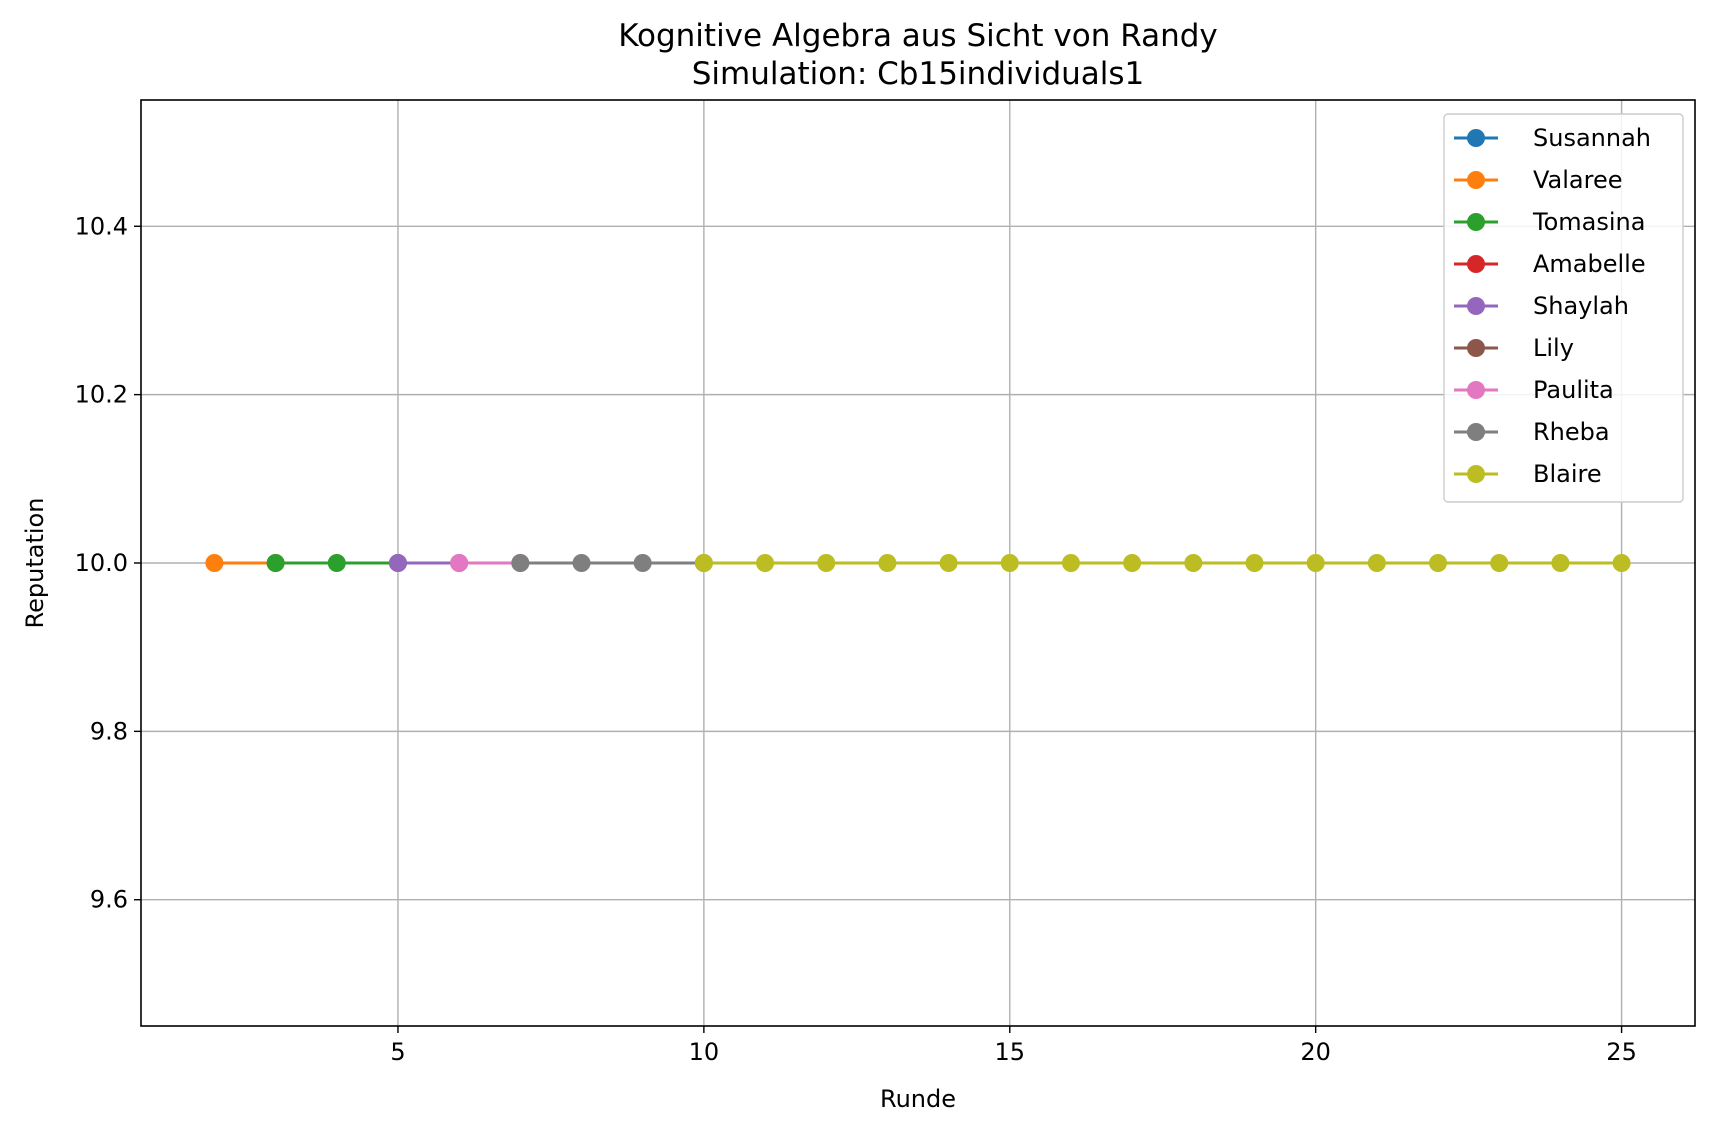 This screenshot has height=1136, width=1710. I want to click on legend-label: Tomasina, so click(1588, 222).